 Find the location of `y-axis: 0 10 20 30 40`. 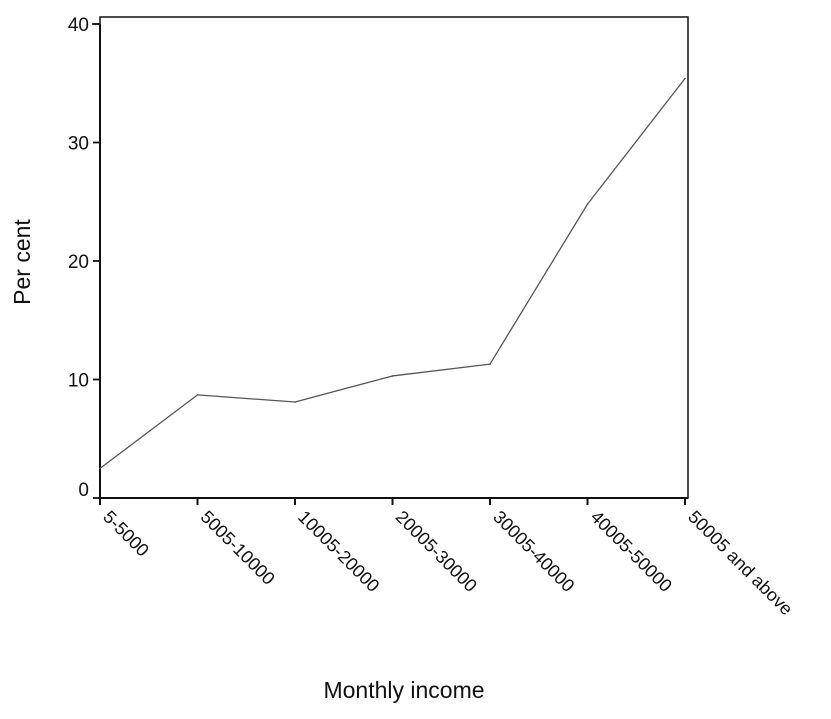

y-axis: 0 10 20 30 40 is located at coordinates (84, 258).